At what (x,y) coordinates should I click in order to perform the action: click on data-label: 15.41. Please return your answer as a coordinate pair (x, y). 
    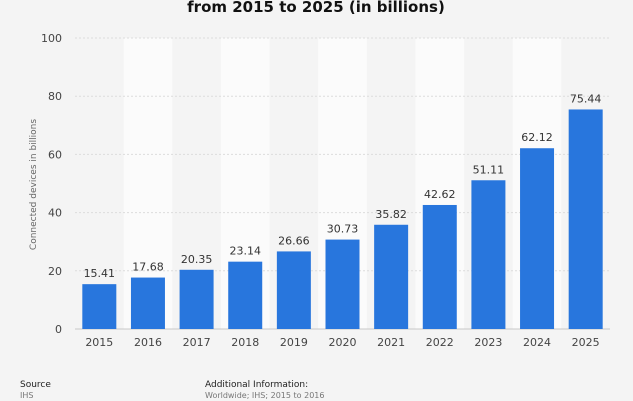
    Looking at the image, I should click on (100, 273).